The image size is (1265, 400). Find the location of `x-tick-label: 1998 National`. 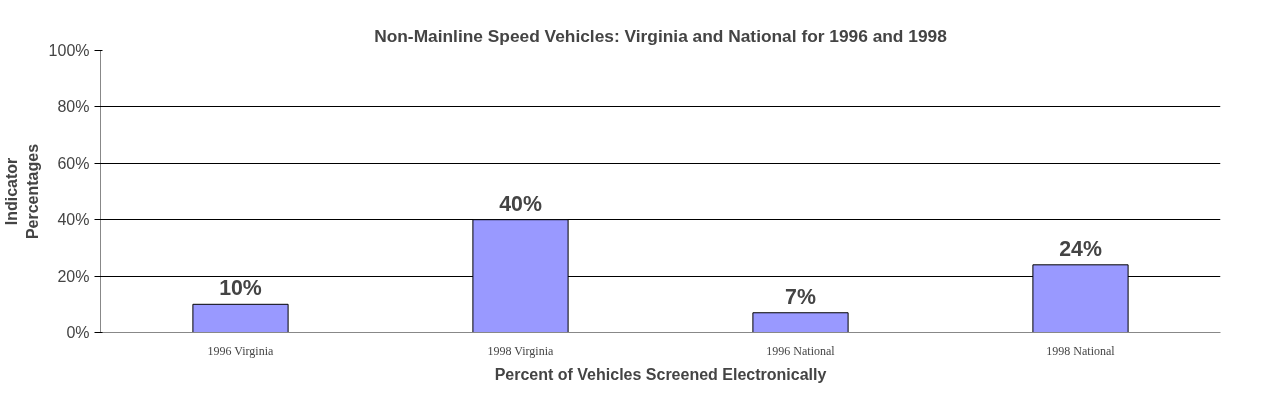

x-tick-label: 1998 National is located at coordinates (1081, 350).